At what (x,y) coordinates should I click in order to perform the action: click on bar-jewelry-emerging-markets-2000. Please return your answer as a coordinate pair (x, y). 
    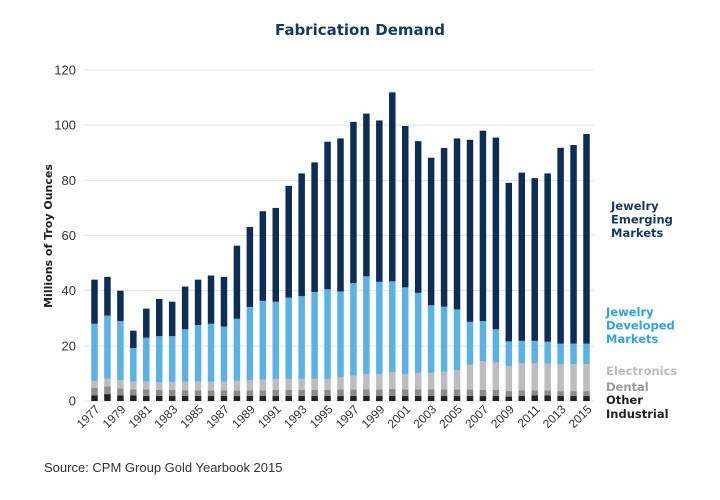
    Looking at the image, I should click on (392, 187).